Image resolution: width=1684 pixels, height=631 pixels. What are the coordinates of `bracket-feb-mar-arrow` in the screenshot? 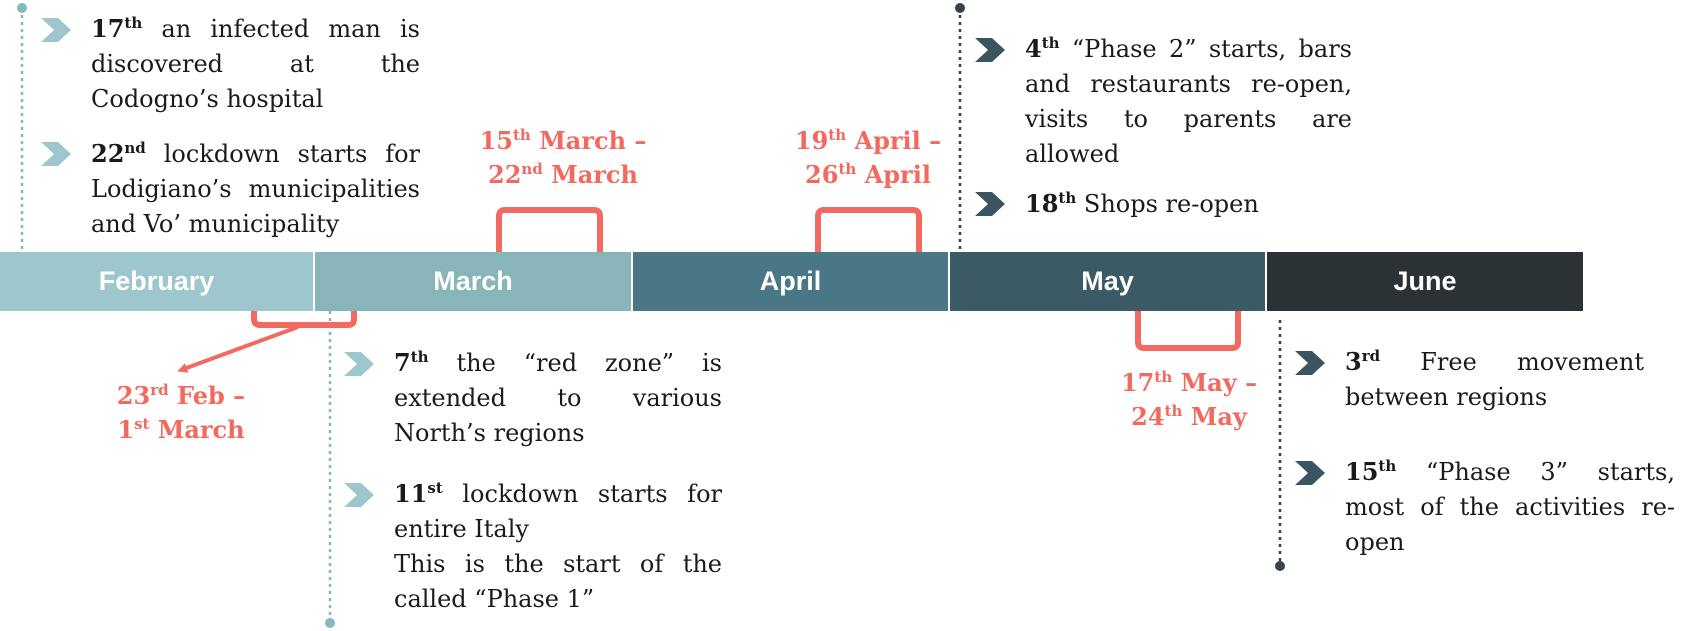 It's located at (238, 349).